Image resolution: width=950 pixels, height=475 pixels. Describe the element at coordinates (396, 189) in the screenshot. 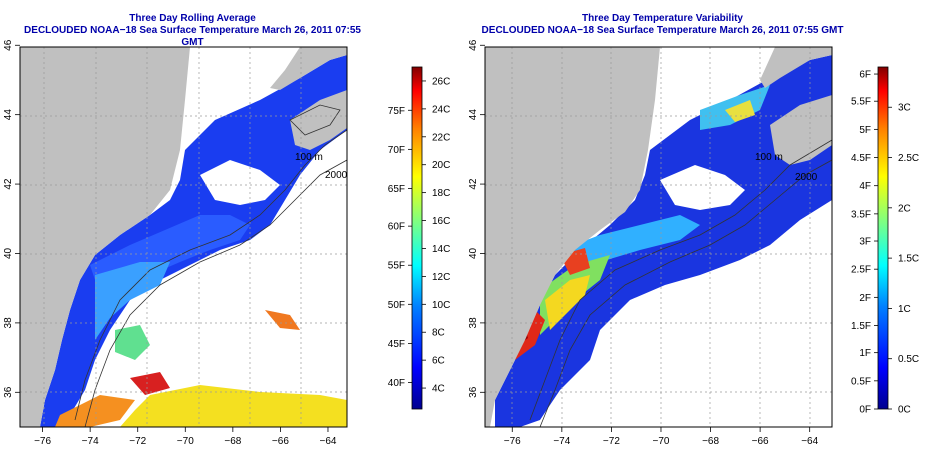

I see `colorbar-fahrenheit-label: 65F` at that location.